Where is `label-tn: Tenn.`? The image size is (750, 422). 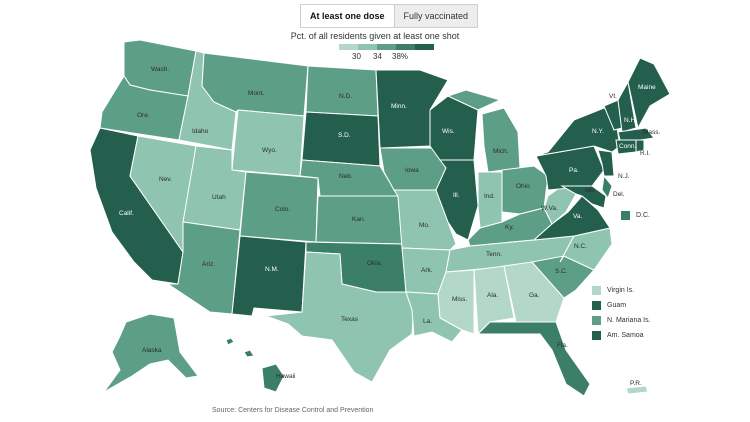
label-tn: Tenn. is located at coordinates (494, 254).